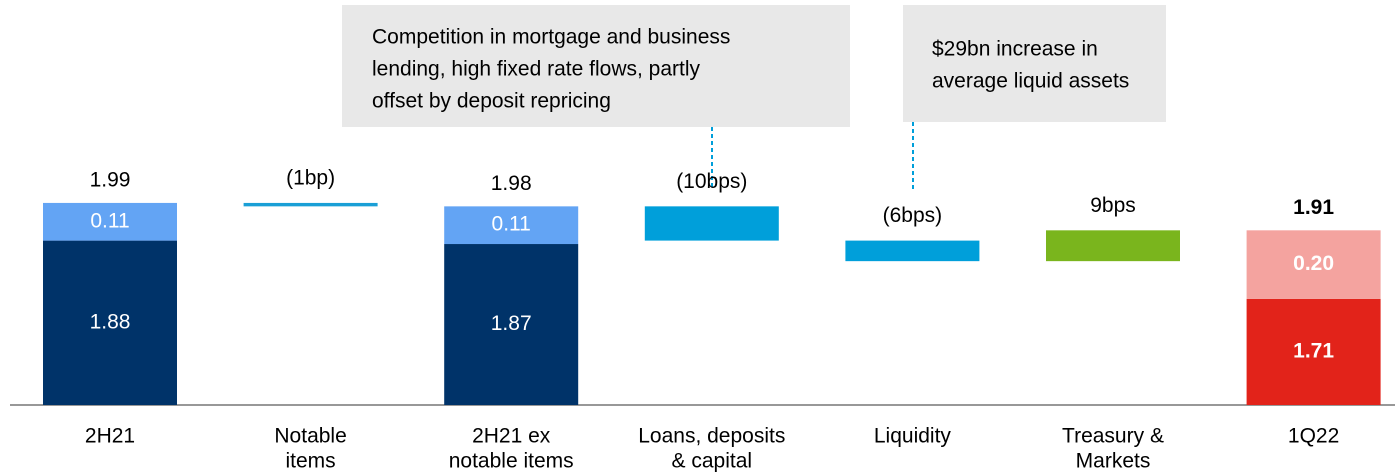 The image size is (1395, 476). What do you see at coordinates (711, 436) in the screenshot?
I see `x-tick-label: Loans, deposits` at bounding box center [711, 436].